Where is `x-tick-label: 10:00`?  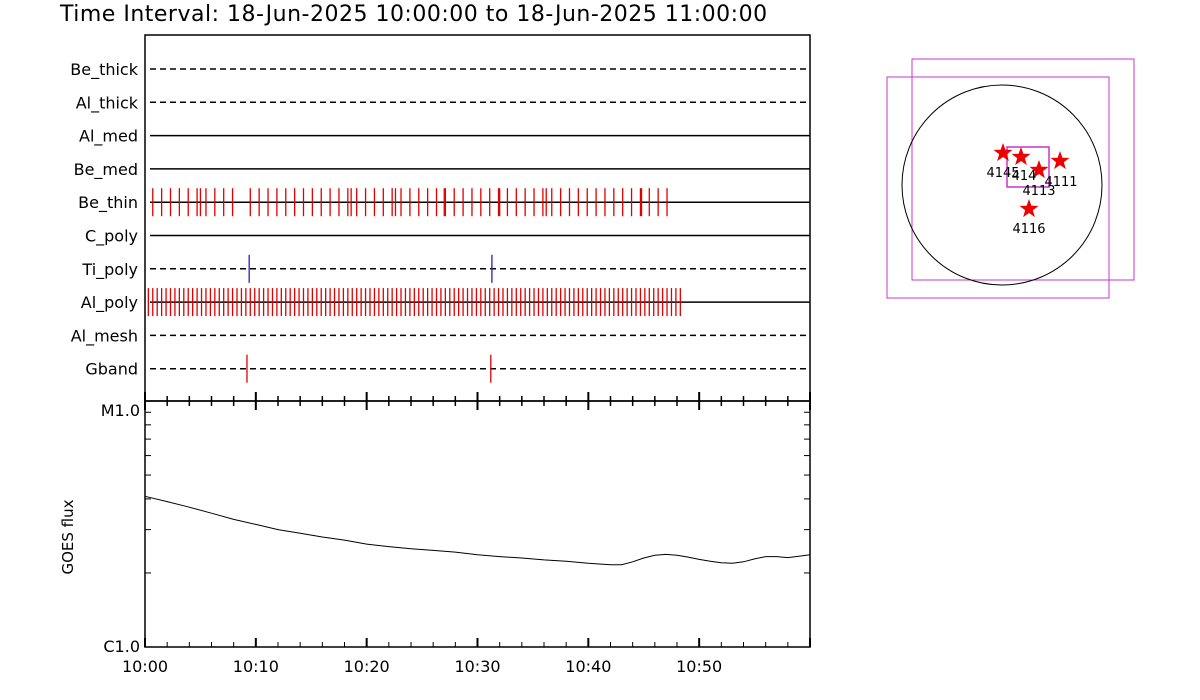 x-tick-label: 10:00 is located at coordinates (145, 666).